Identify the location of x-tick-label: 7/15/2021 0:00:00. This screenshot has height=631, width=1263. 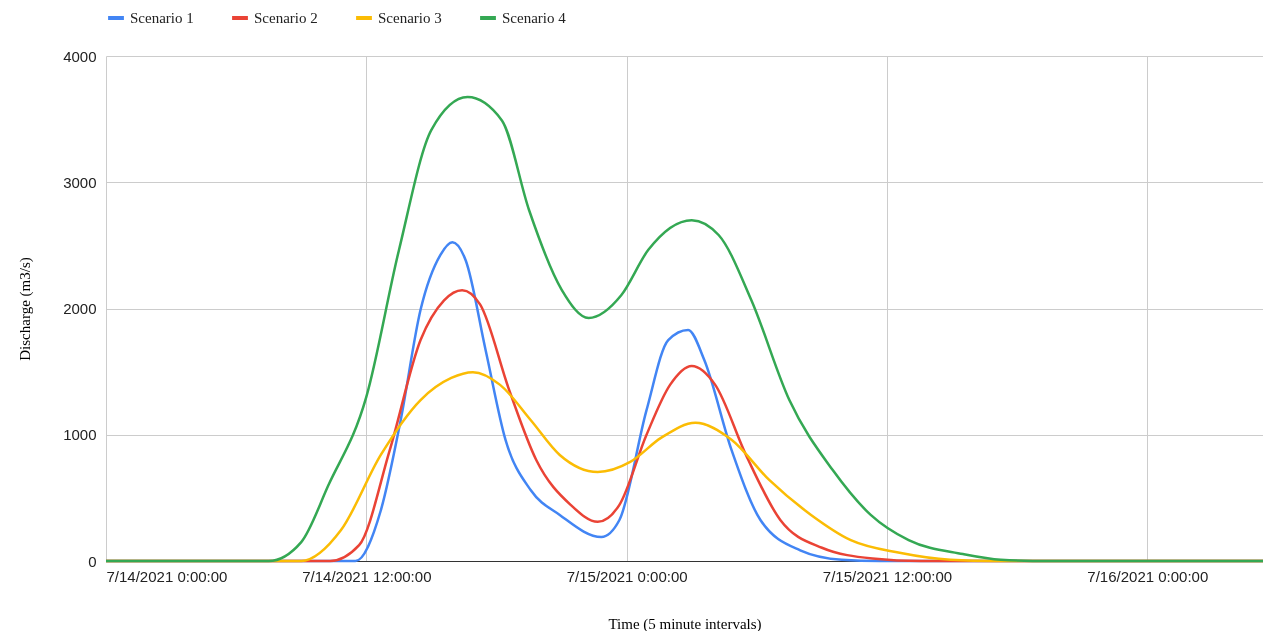
(627, 576).